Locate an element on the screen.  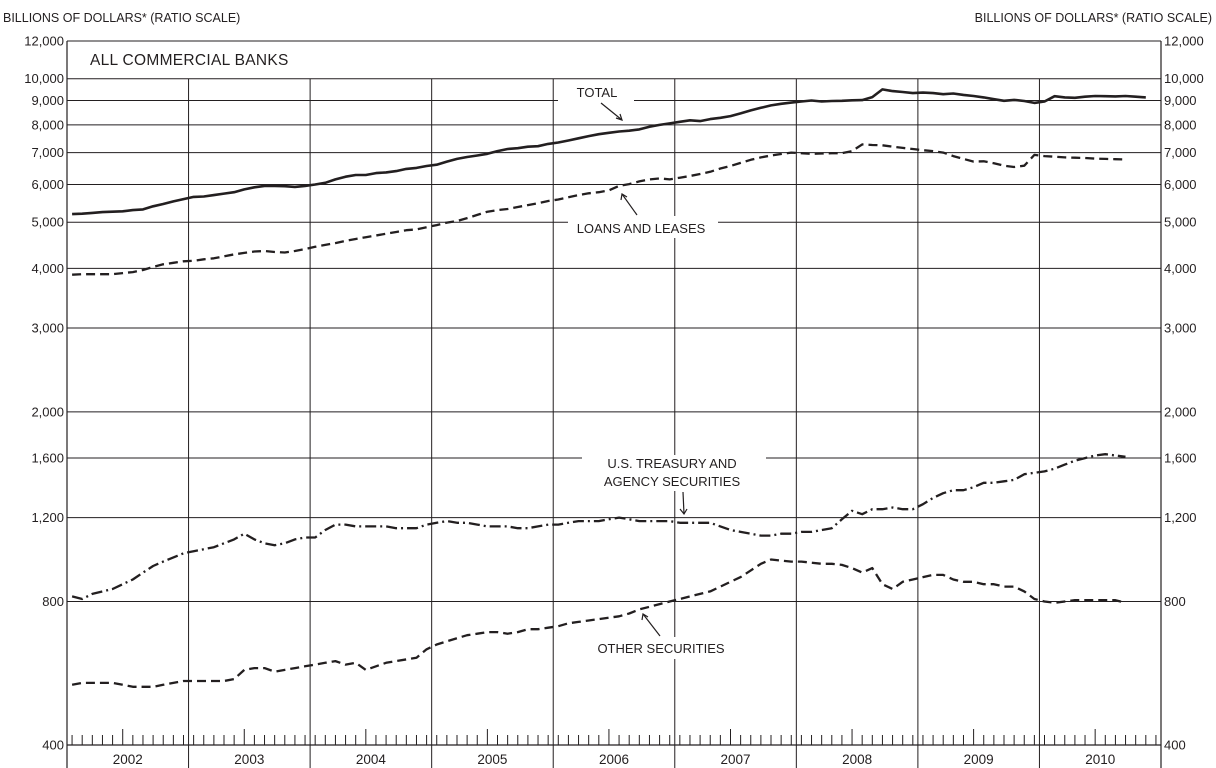
x-tick-2009: 2009 is located at coordinates (979, 759).